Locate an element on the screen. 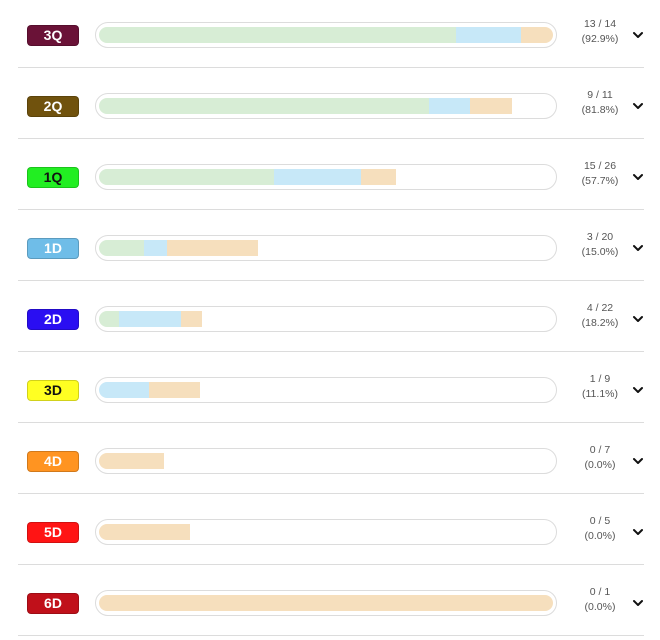 Image resolution: width=660 pixels, height=640 pixels. rank-row: 5D 0 / 5 (0.0%) is located at coordinates (331, 529).